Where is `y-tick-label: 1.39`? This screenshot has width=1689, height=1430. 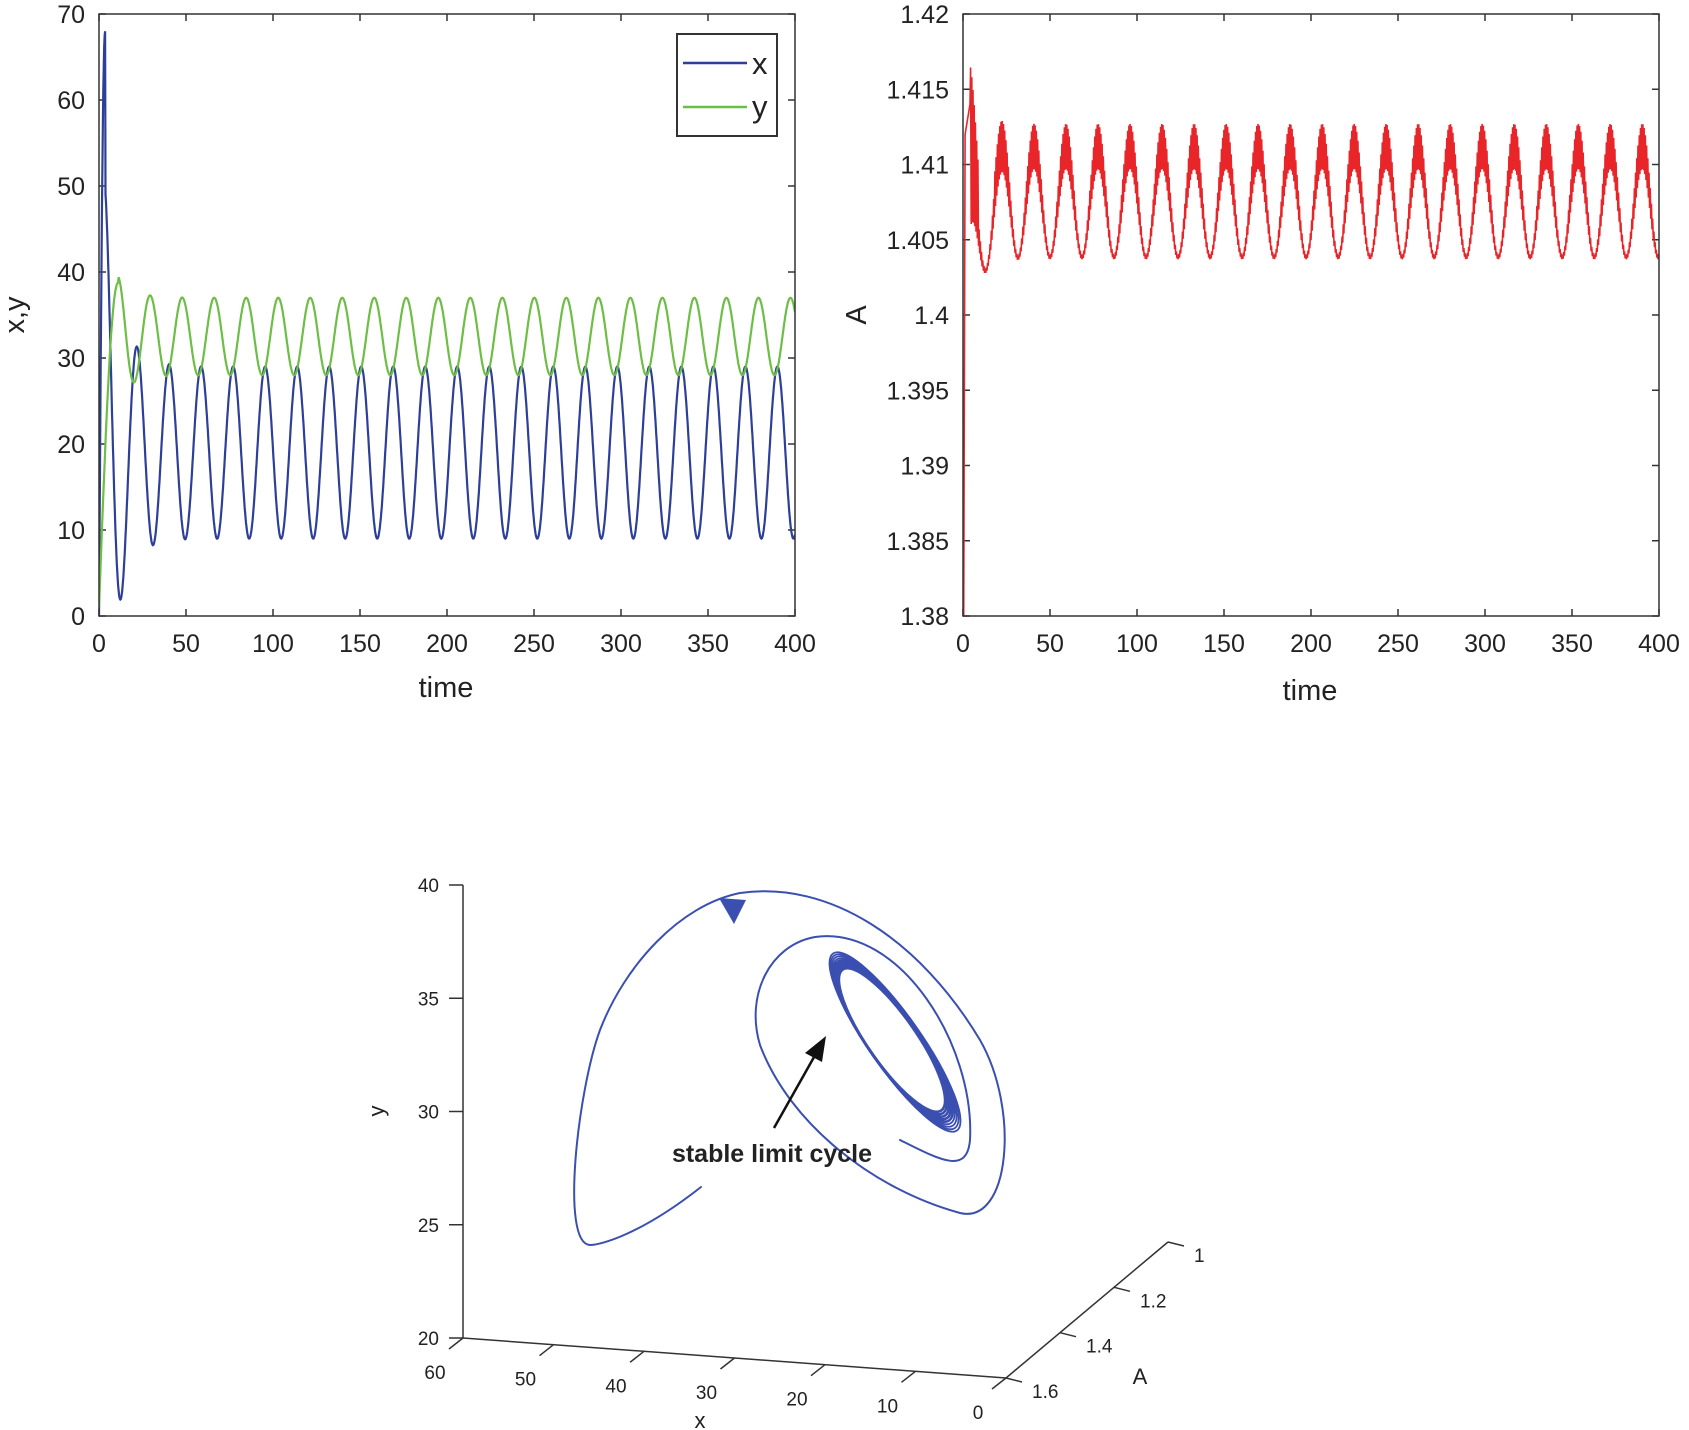 y-tick-label: 1.39 is located at coordinates (924, 467).